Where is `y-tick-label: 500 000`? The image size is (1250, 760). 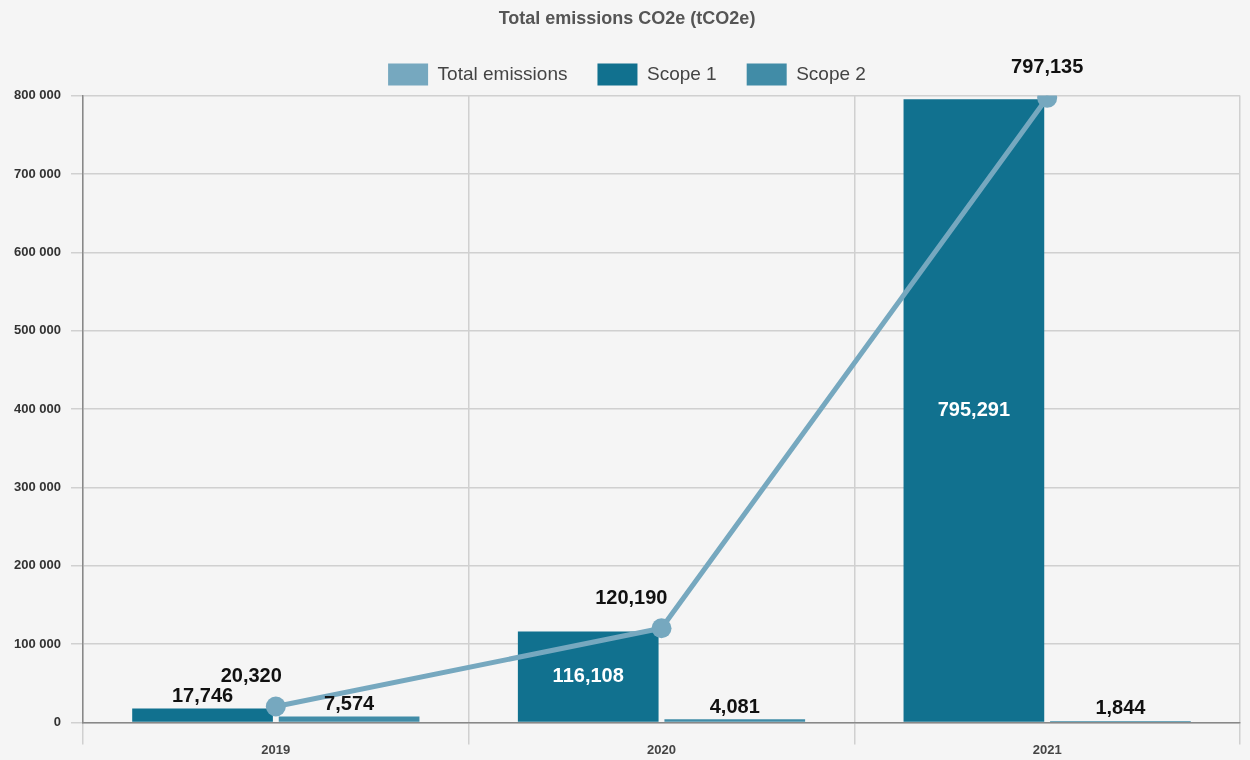 y-tick-label: 500 000 is located at coordinates (37, 330).